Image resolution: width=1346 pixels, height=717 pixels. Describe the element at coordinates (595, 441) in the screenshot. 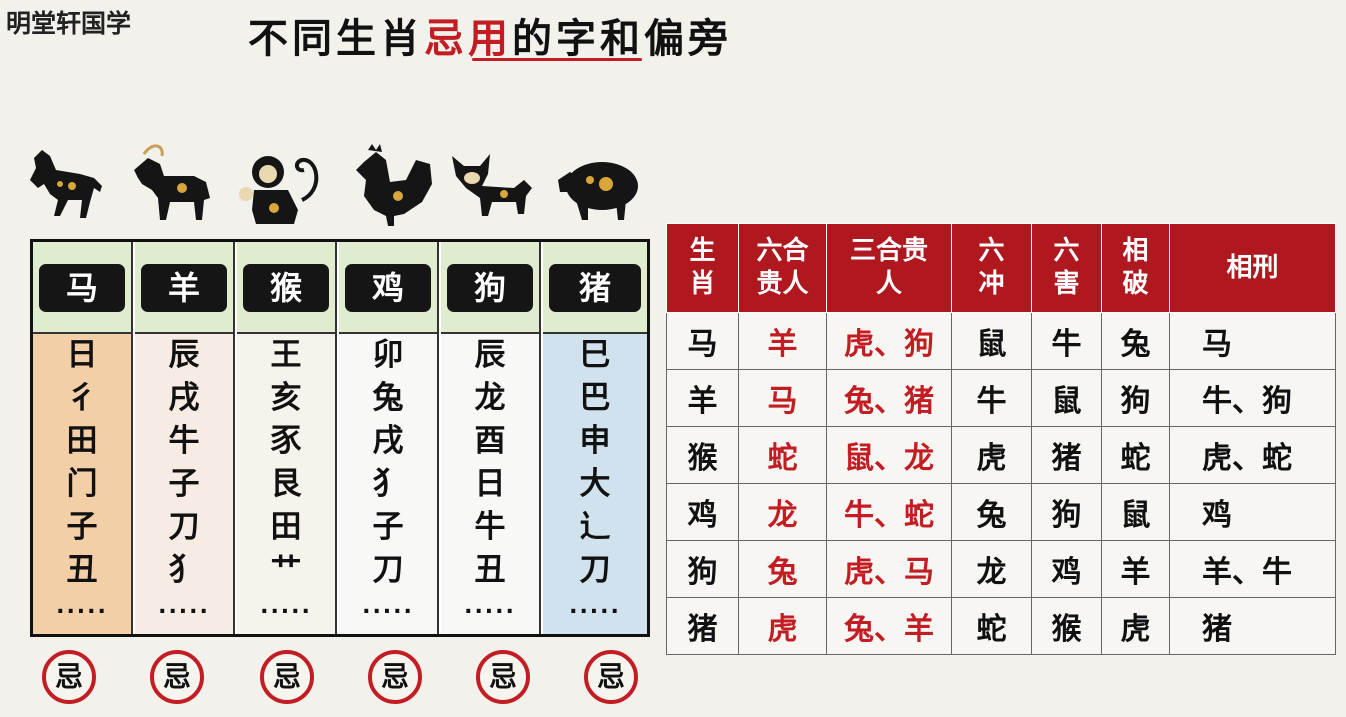

I see `avoid-char: 申` at that location.